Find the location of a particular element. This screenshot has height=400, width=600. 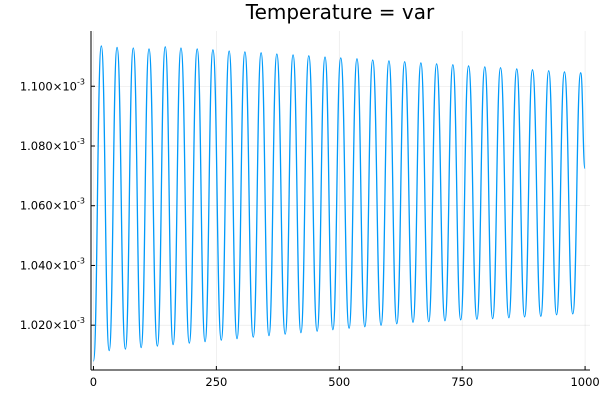

y-tick-label: 1.060×10⁻³ is located at coordinates (52, 205).